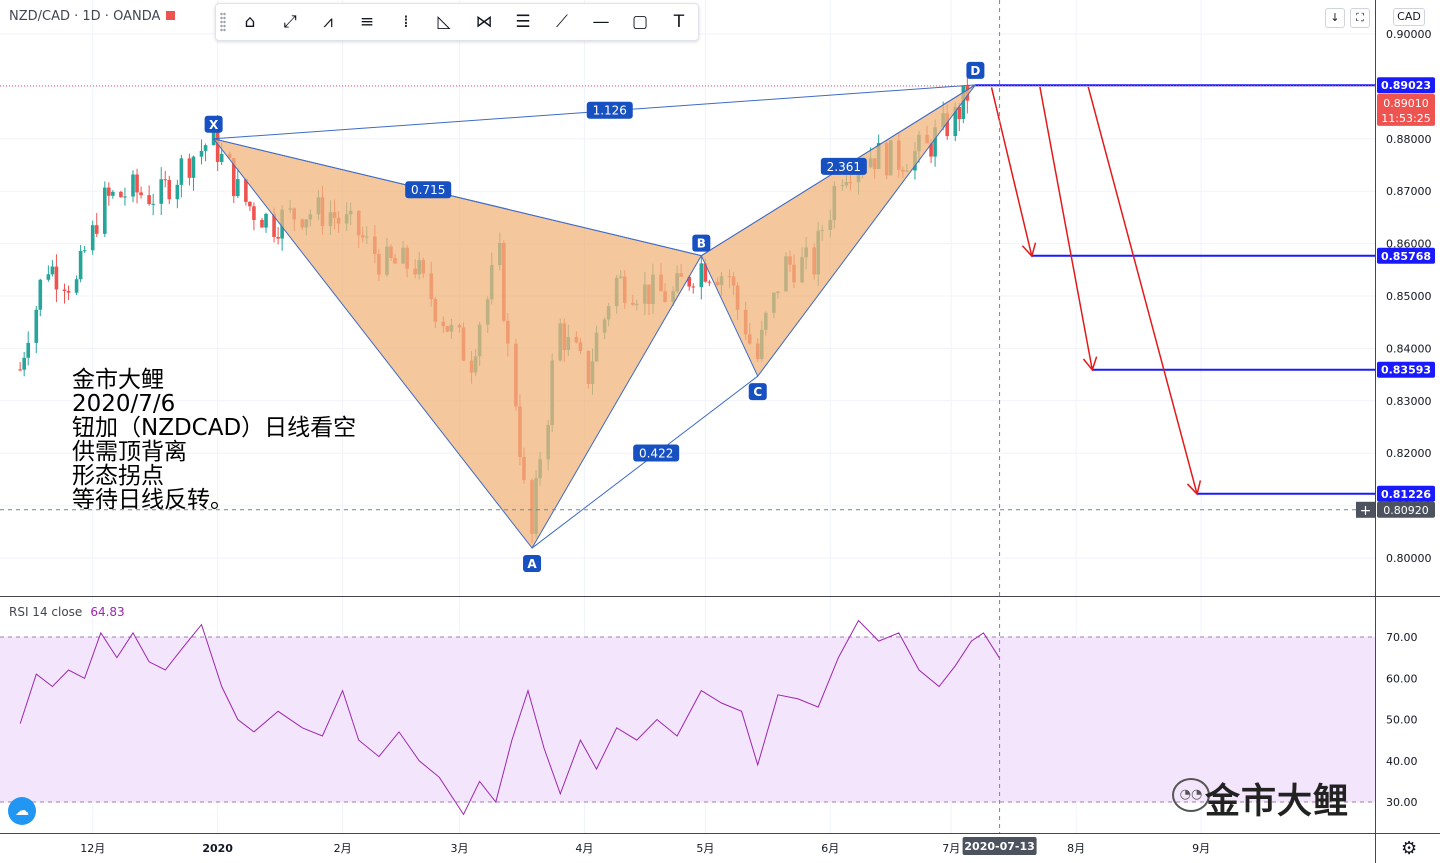 Image resolution: width=1440 pixels, height=863 pixels. I want to click on crosshair-price-text: 0.80920, so click(1406, 510).